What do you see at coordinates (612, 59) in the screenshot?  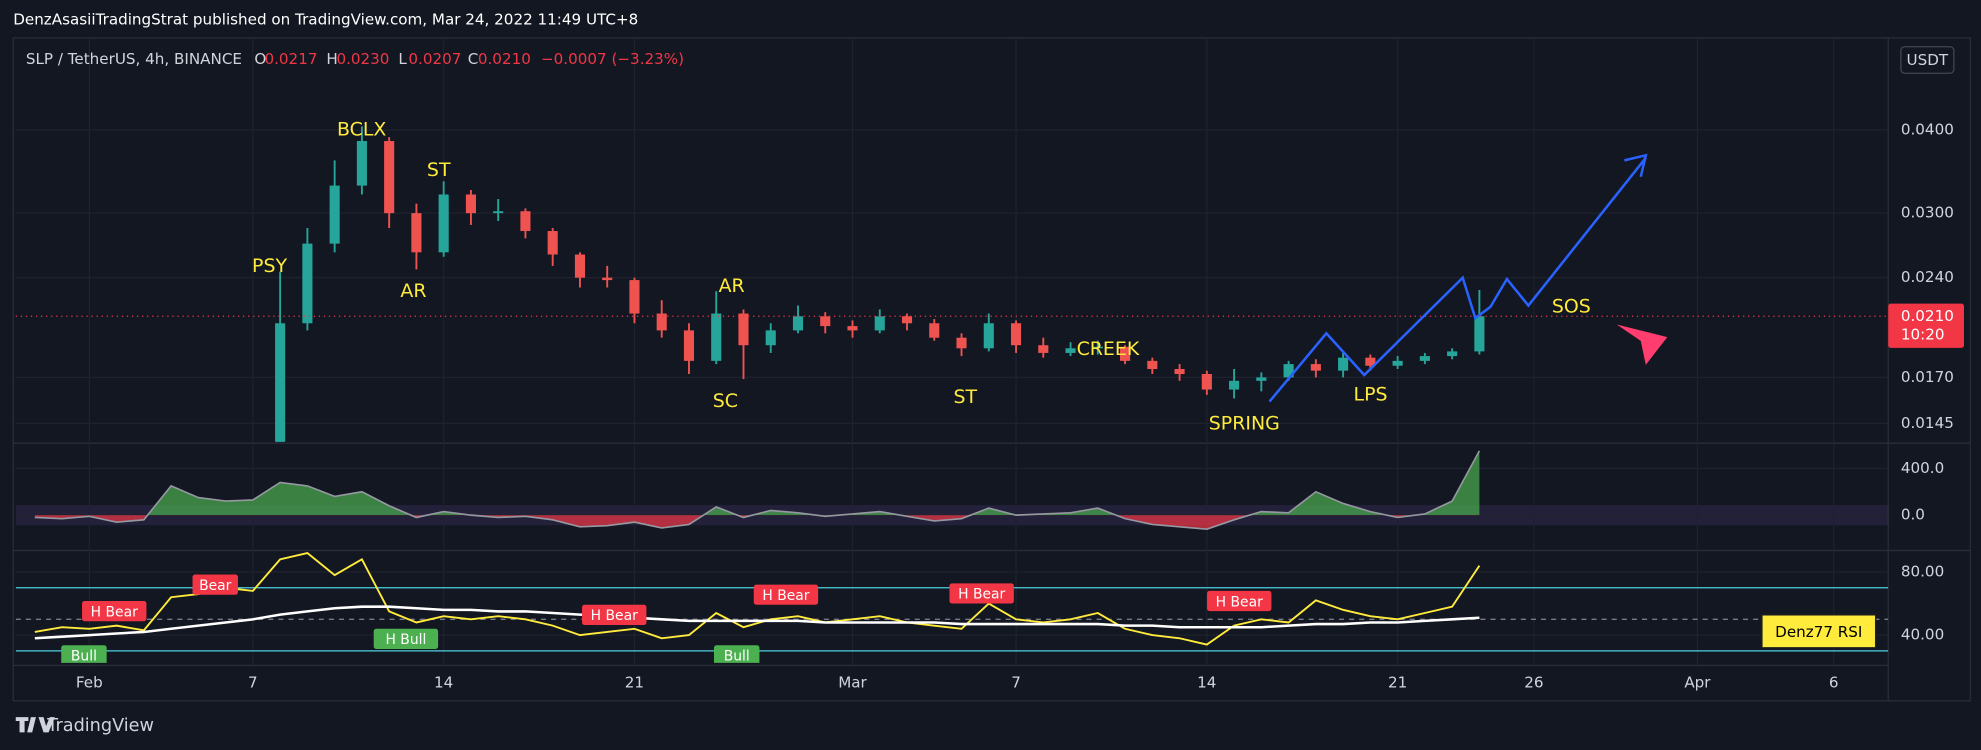 I see `change: −0.0007 (−3.23%)` at bounding box center [612, 59].